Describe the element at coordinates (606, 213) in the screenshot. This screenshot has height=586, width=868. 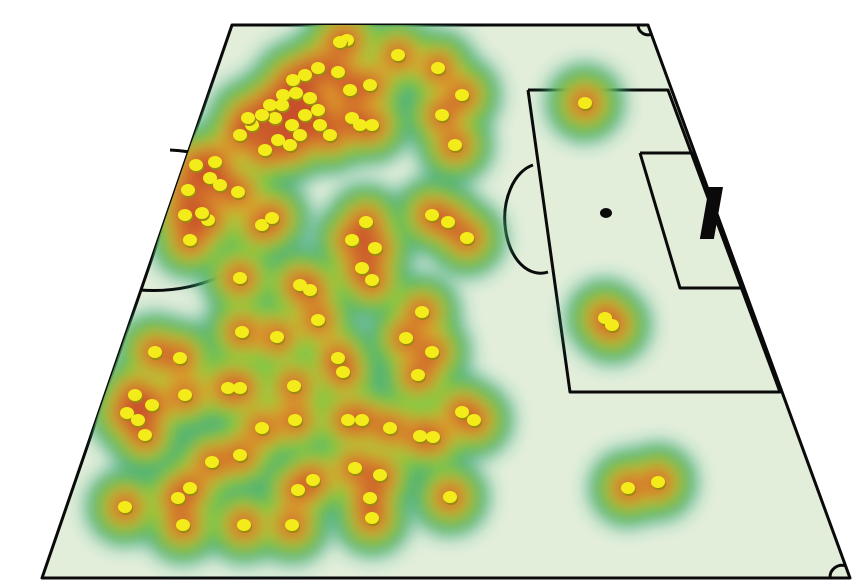
I see `penalty-spot` at that location.